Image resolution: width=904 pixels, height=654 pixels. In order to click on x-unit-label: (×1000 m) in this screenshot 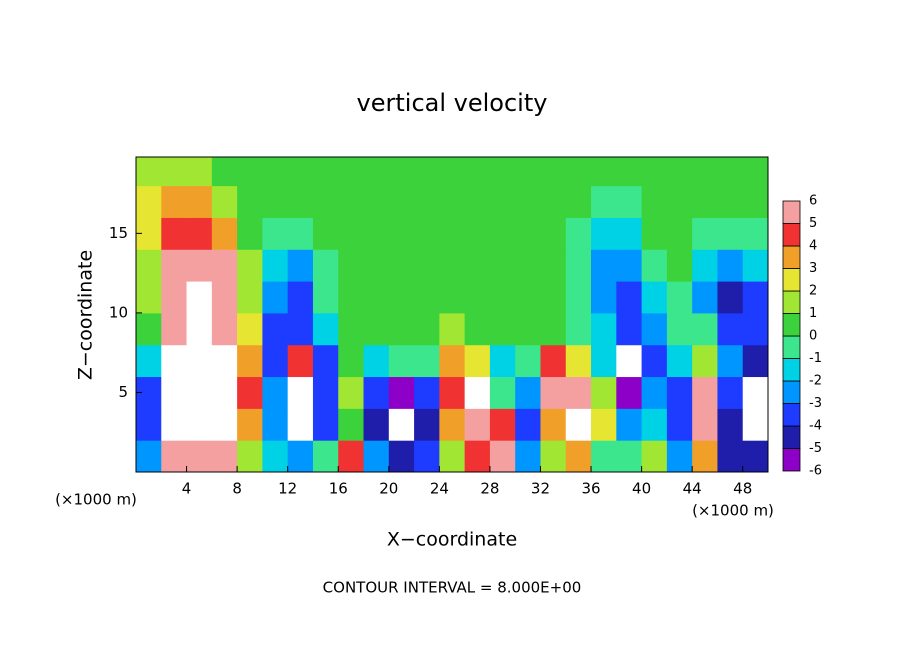, I will do `click(96, 500)`.